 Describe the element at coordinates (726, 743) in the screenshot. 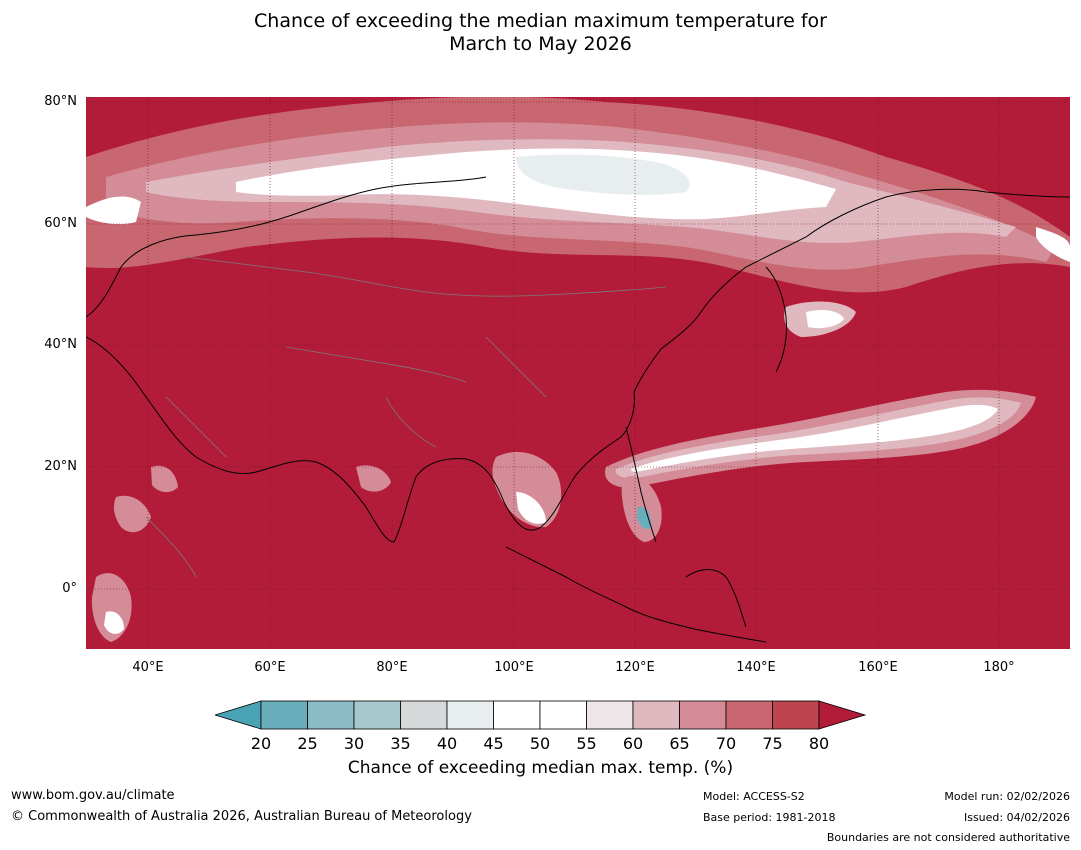

I see `colorbar-tick-70: 70` at that location.